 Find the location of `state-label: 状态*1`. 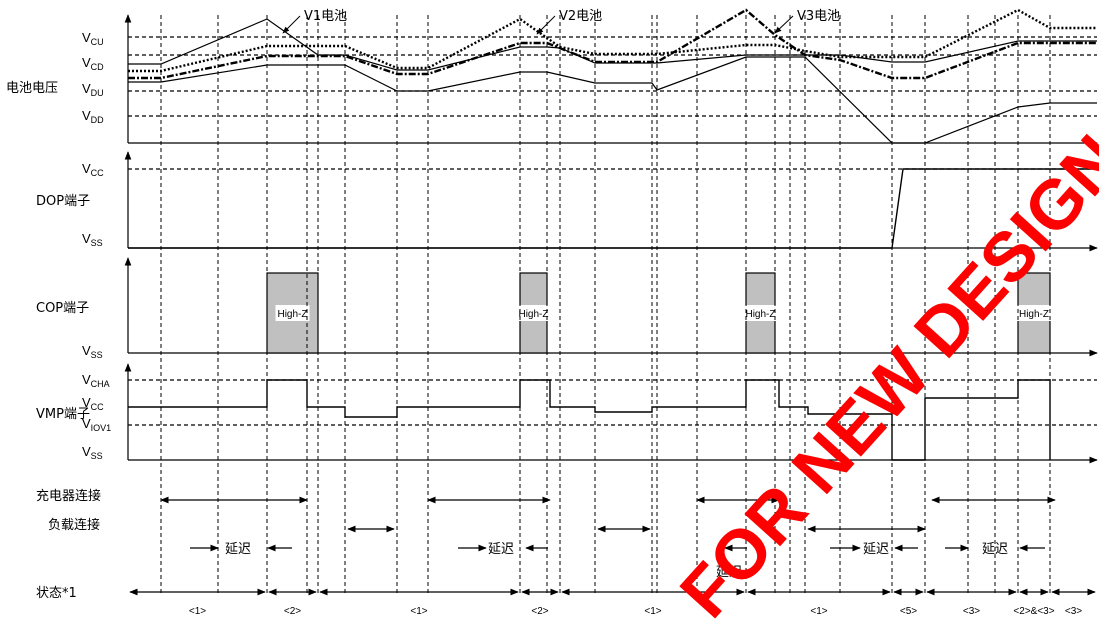

state-label: 状态*1 is located at coordinates (56, 593).